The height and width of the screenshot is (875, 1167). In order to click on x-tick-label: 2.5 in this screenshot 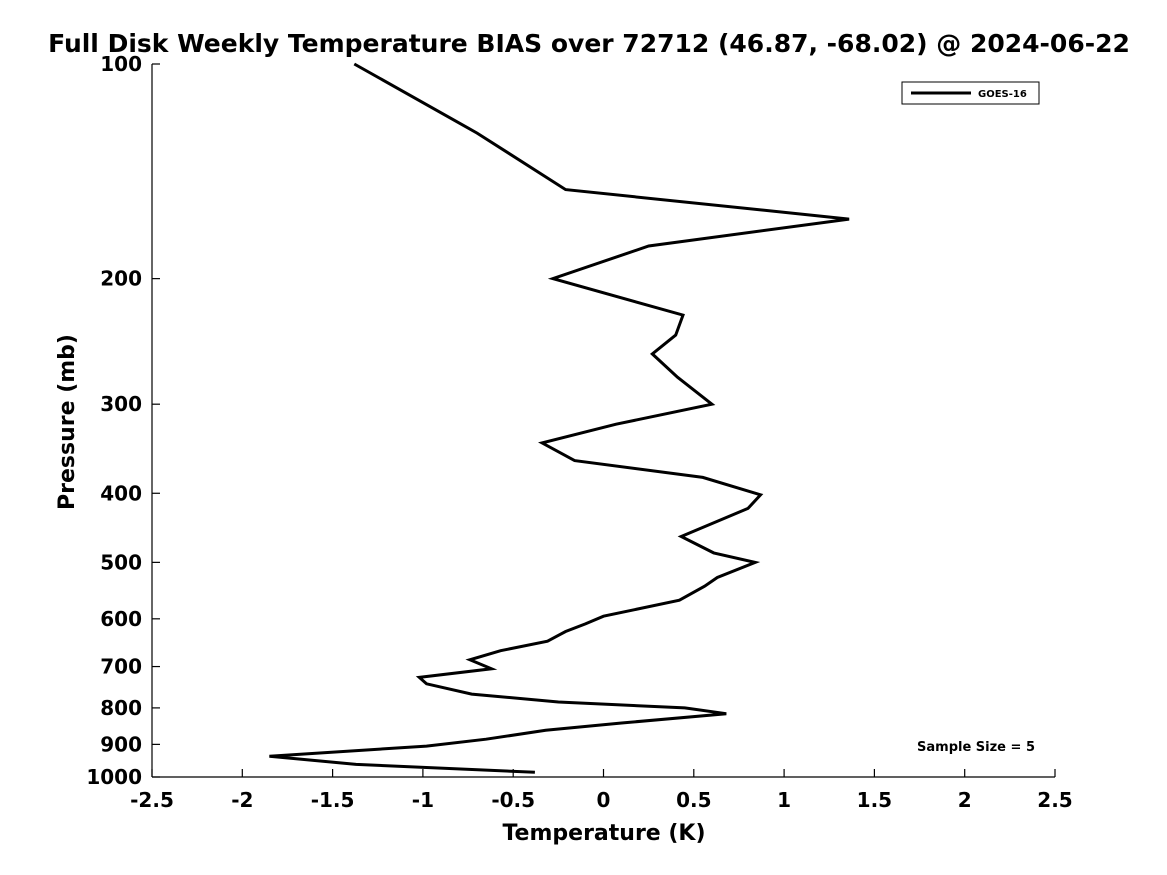, I will do `click(1054, 800)`.